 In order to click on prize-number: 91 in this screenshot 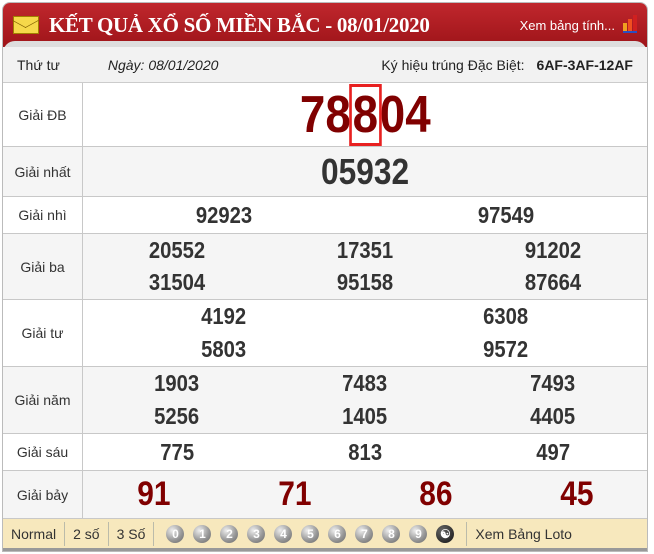, I will do `click(153, 494)`.